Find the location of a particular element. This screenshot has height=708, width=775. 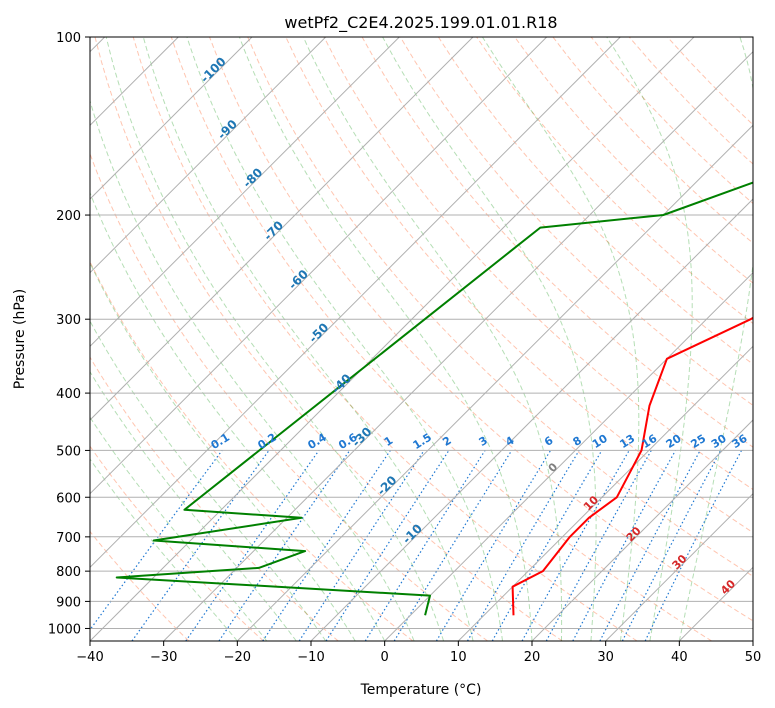

x-tick-label: 50 is located at coordinates (753, 657).